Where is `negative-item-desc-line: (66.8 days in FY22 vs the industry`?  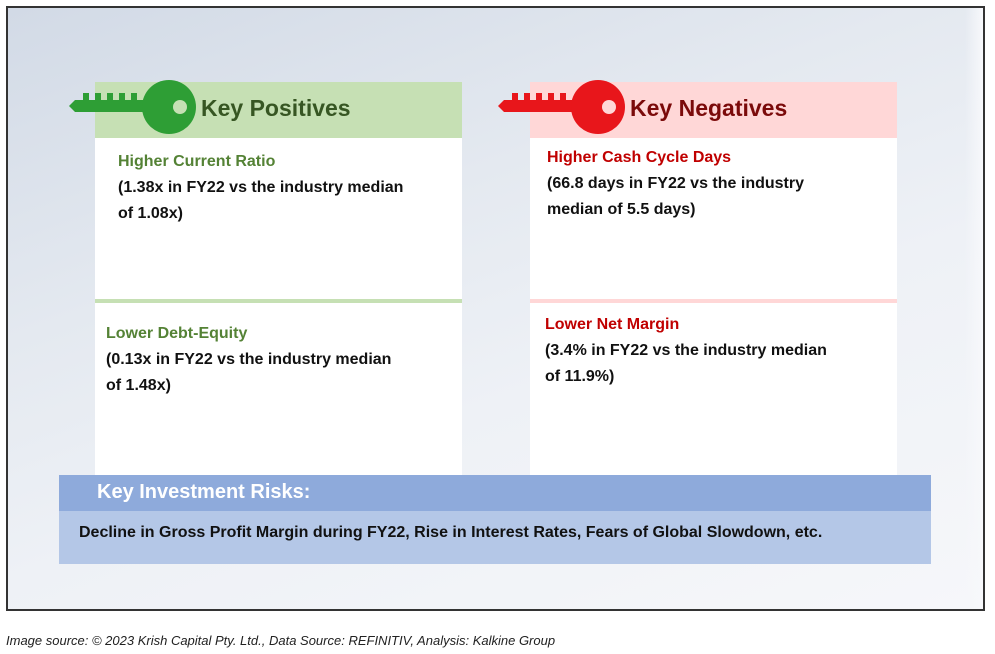
negative-item-desc-line: (66.8 days in FY22 vs the industry is located at coordinates (675, 183).